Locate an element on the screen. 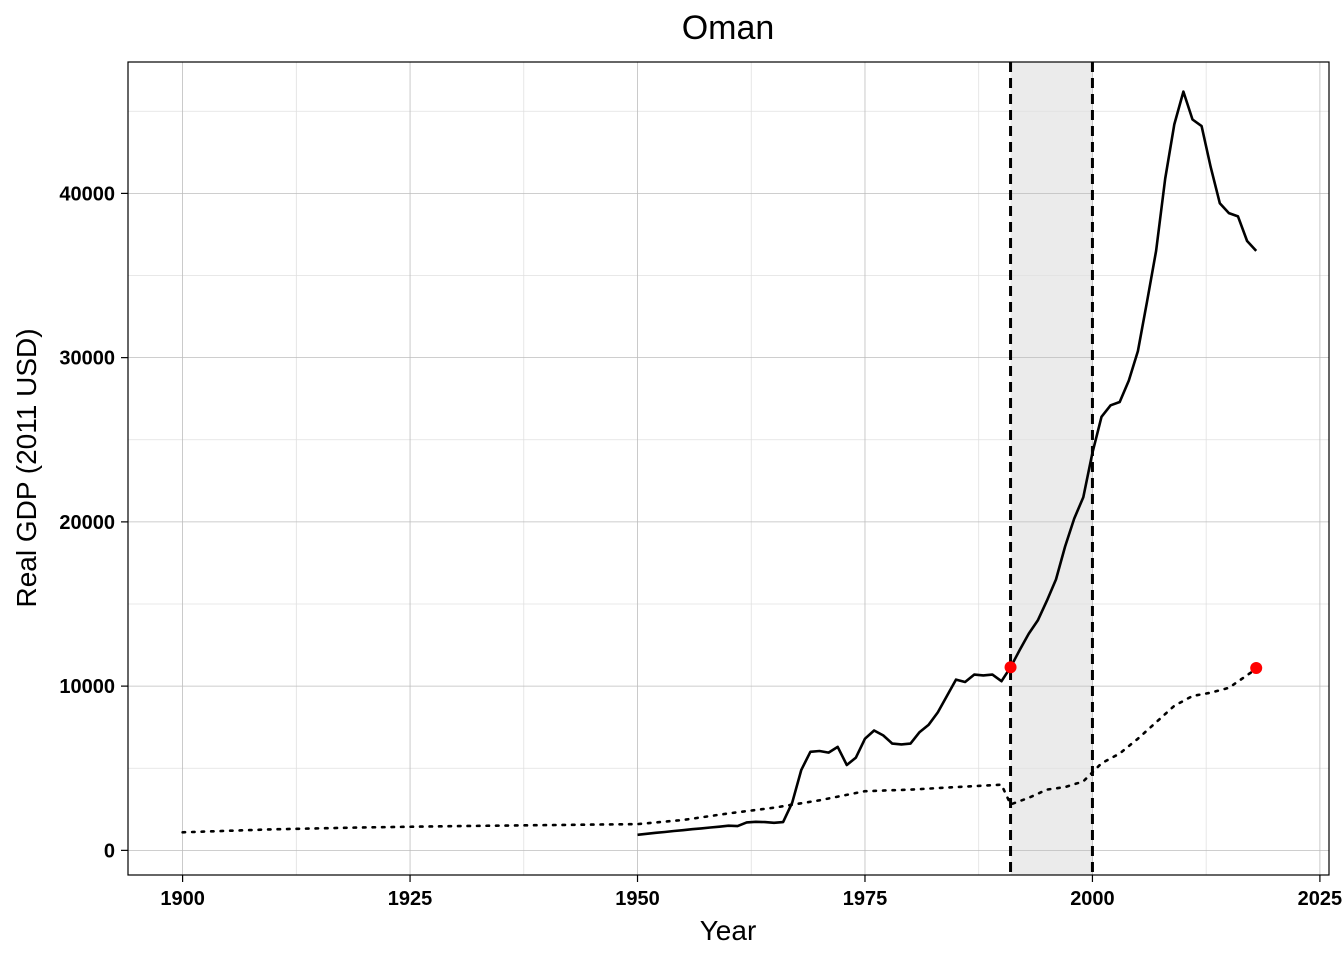 This screenshot has width=1344, height=960. chart-title: Oman is located at coordinates (728, 28).